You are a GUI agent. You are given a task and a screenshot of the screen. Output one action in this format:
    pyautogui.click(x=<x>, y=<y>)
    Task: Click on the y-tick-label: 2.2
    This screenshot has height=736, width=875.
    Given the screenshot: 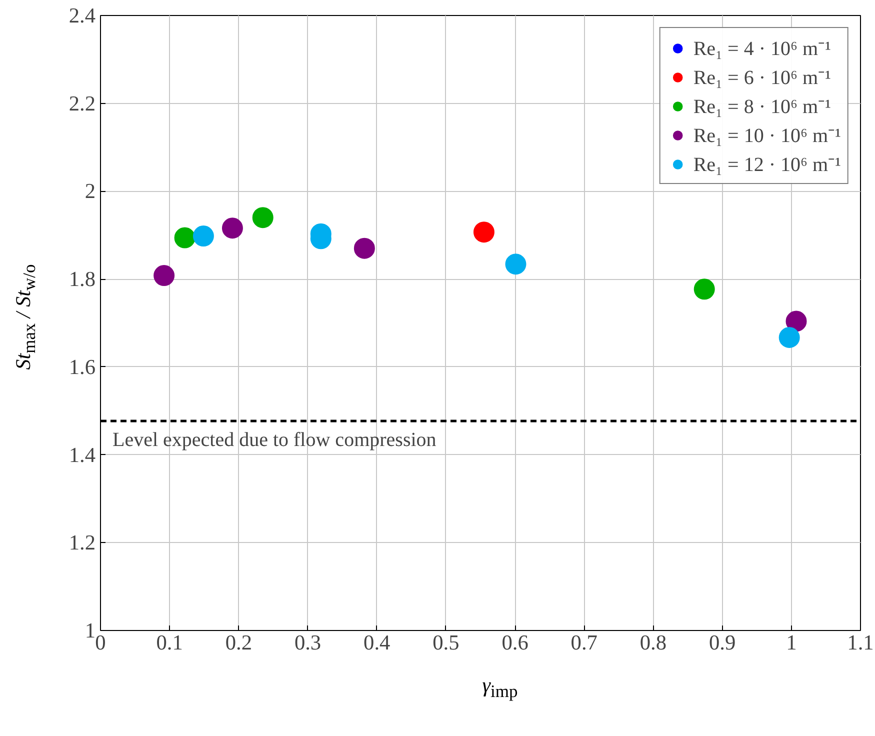 What is the action you would take?
    pyautogui.click(x=82, y=103)
    